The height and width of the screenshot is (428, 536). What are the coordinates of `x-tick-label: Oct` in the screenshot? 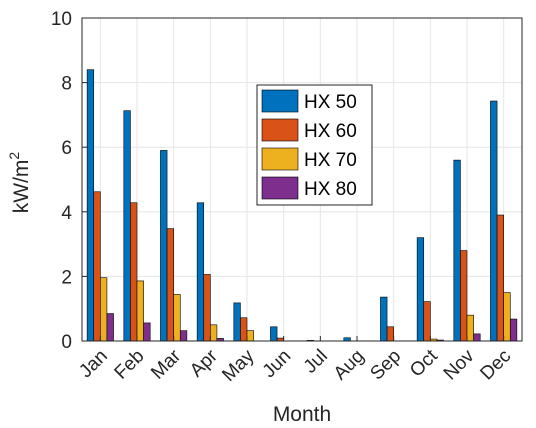 It's located at (424, 363).